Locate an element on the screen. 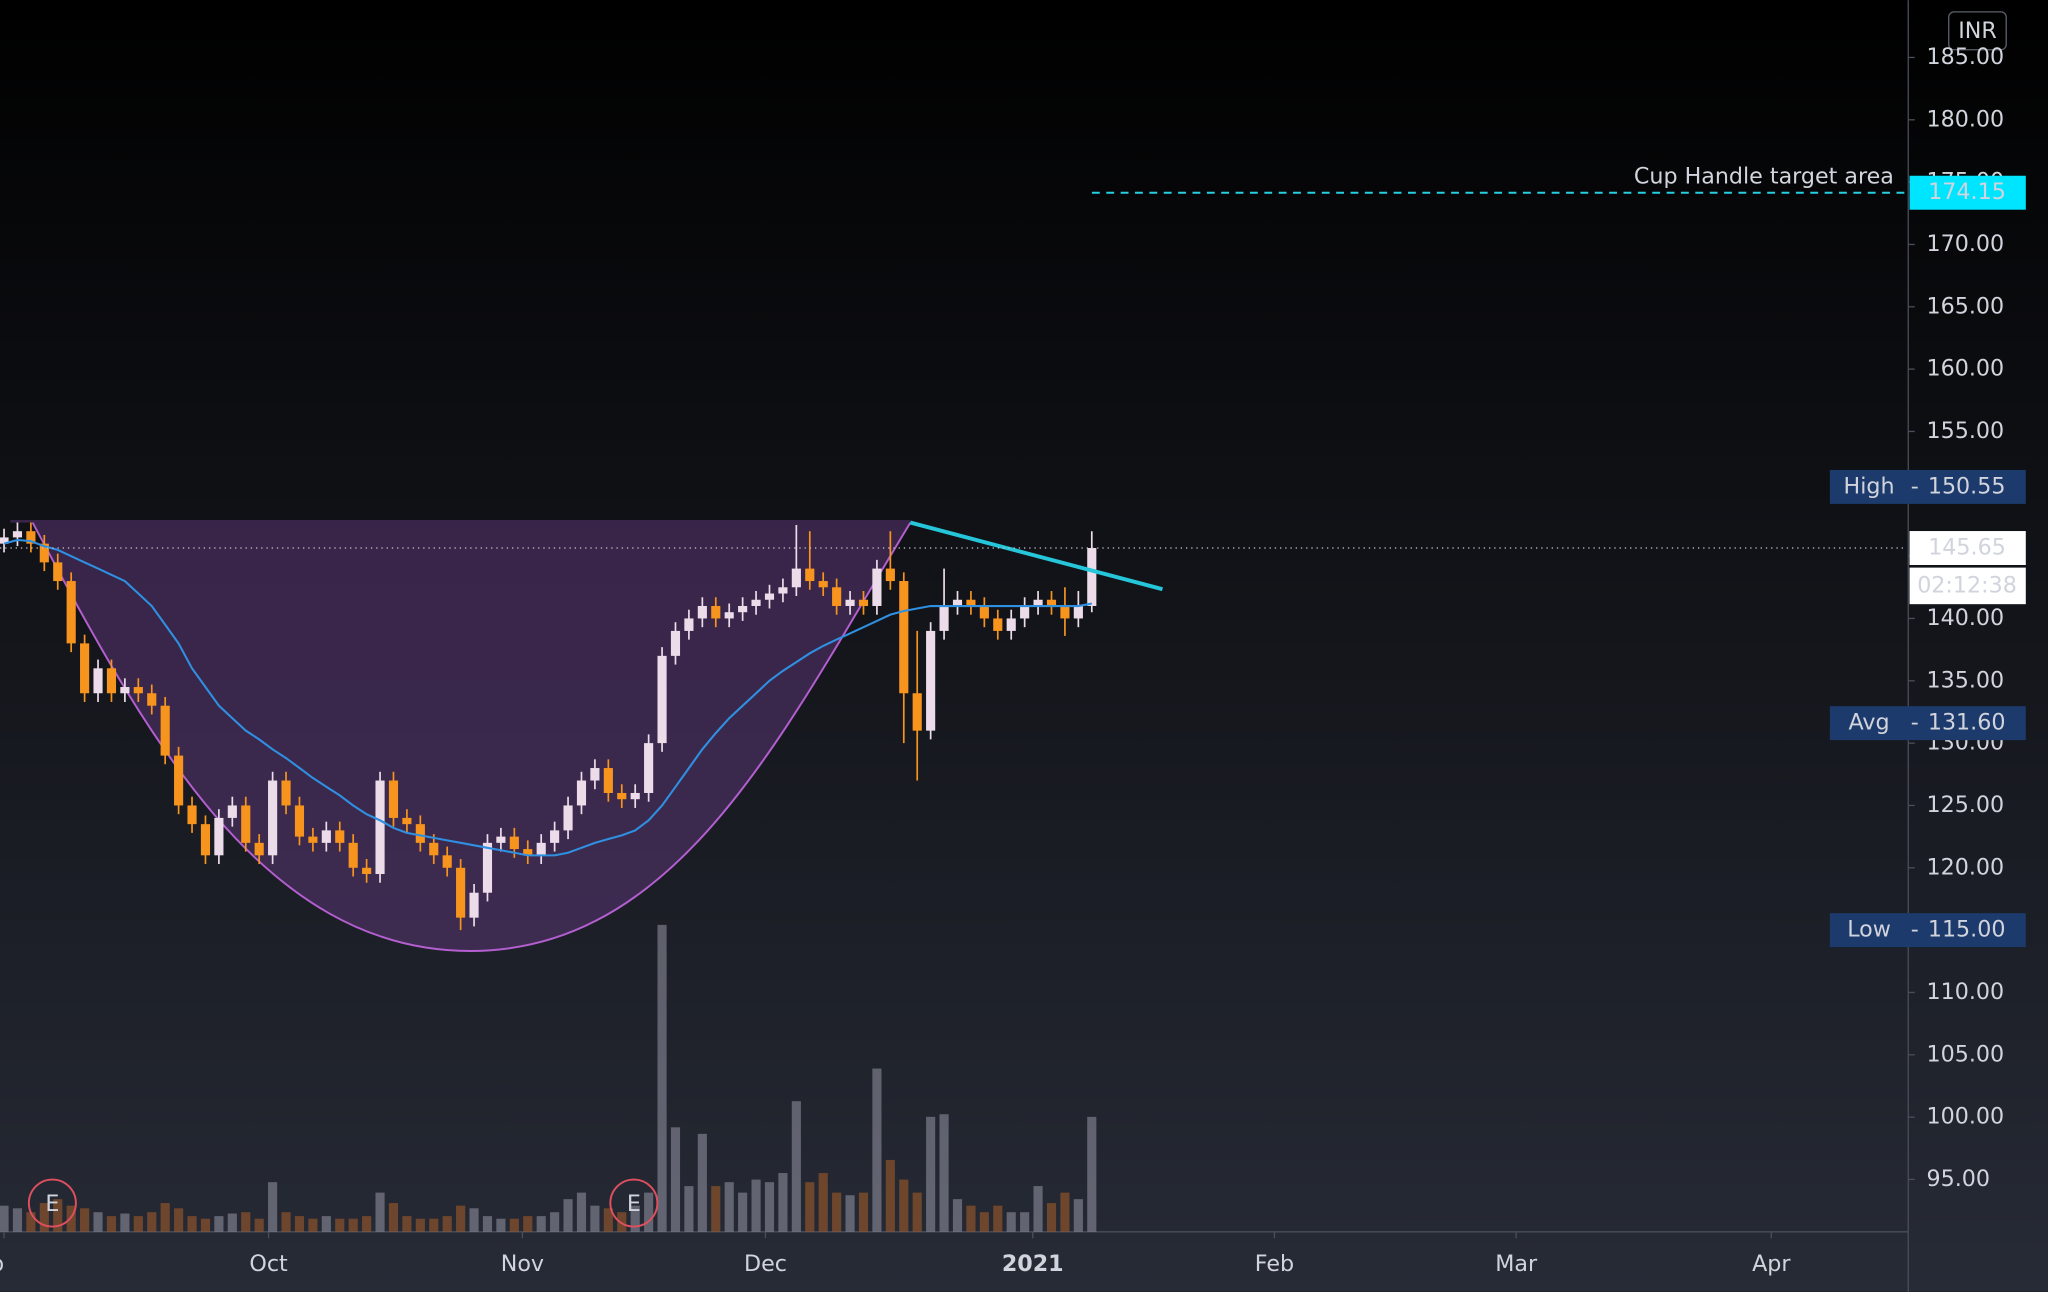 The image size is (2048, 1292). price-label-name: High is located at coordinates (1869, 486).